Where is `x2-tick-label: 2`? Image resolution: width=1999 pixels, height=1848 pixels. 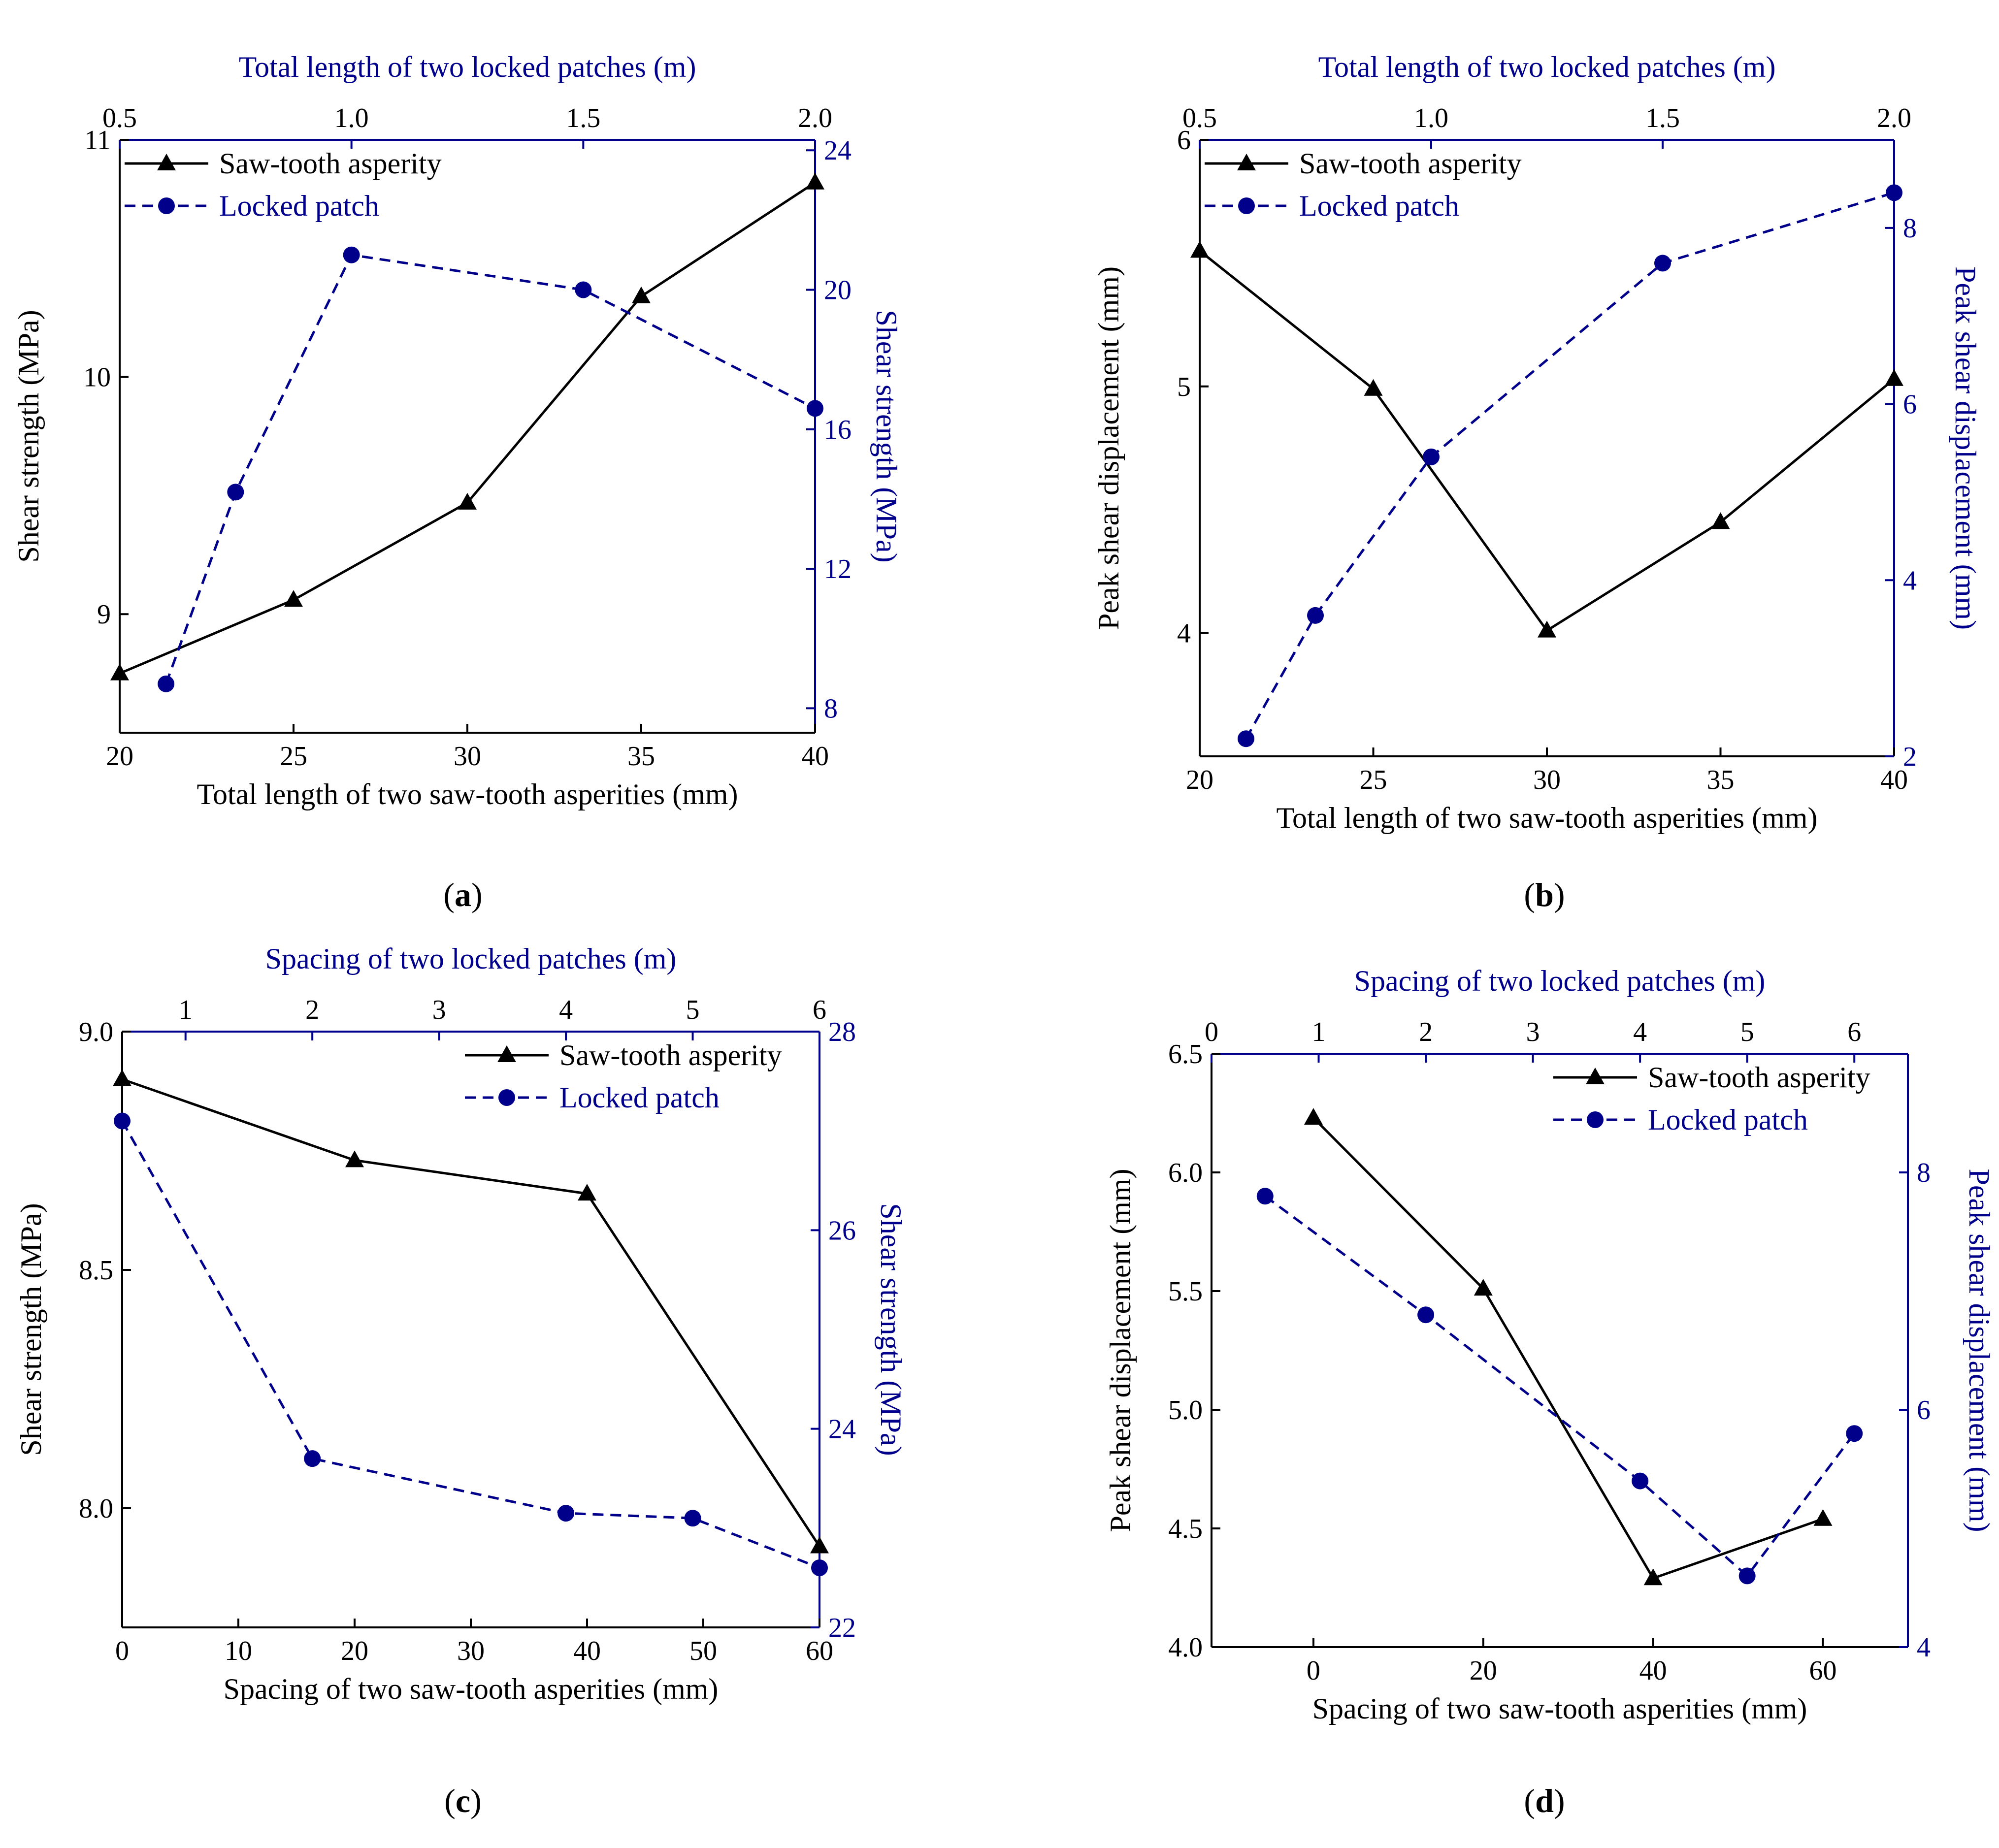 x2-tick-label: 2 is located at coordinates (1426, 1032).